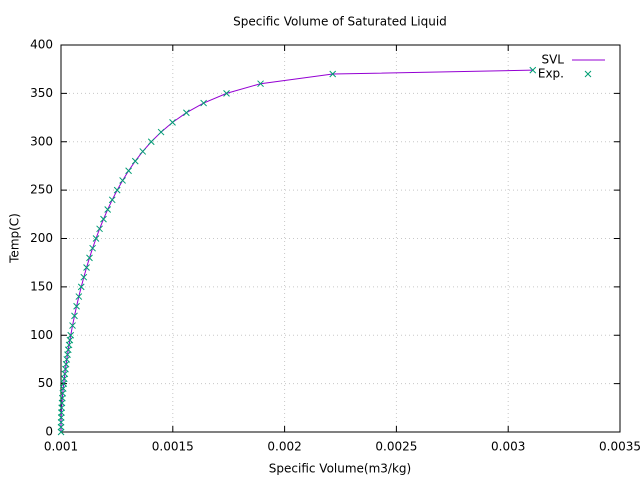 This screenshot has height=480, width=640. What do you see at coordinates (41, 335) in the screenshot?
I see `y-tick-label: 100` at bounding box center [41, 335].